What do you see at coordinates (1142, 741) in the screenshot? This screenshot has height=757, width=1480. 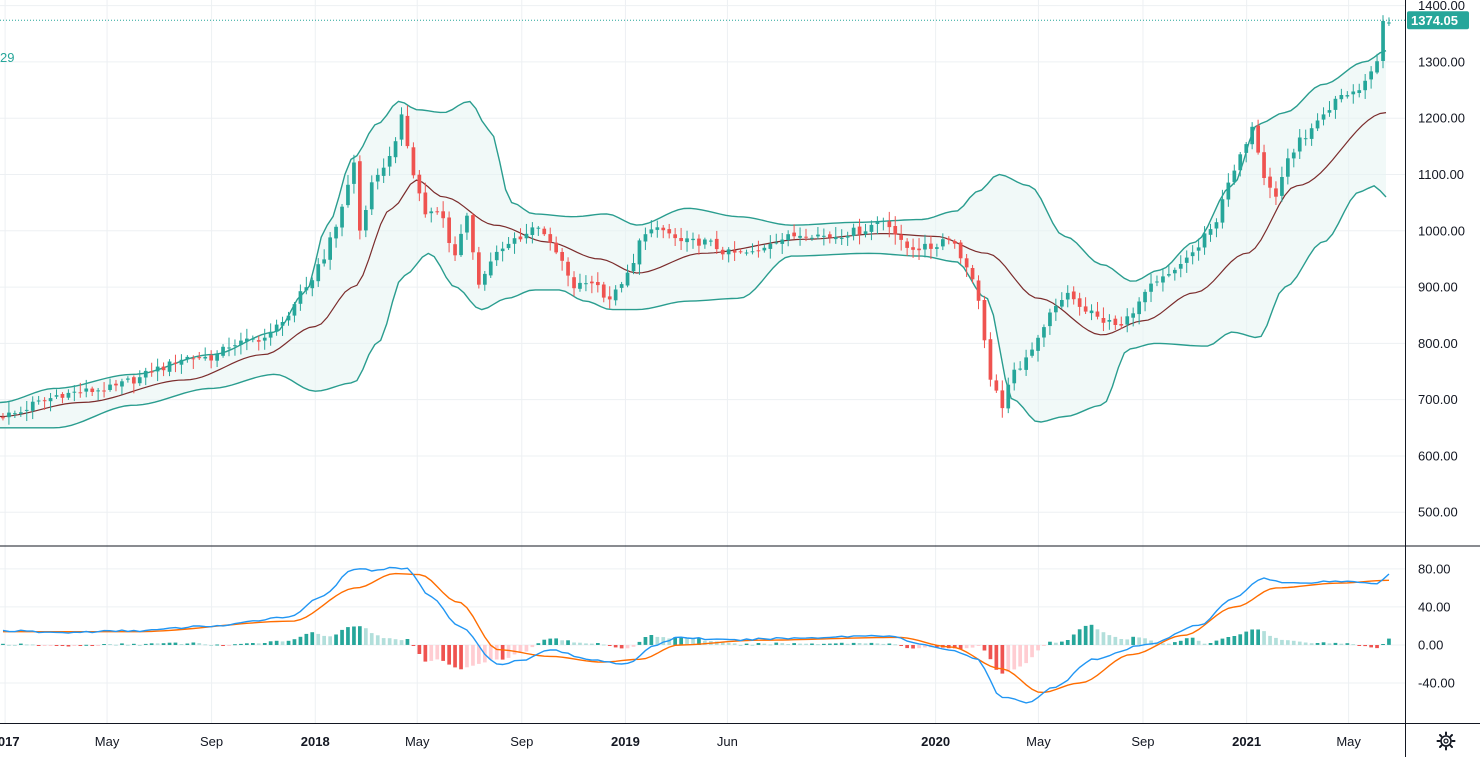 I see `time-tick-label: Sep` at bounding box center [1142, 741].